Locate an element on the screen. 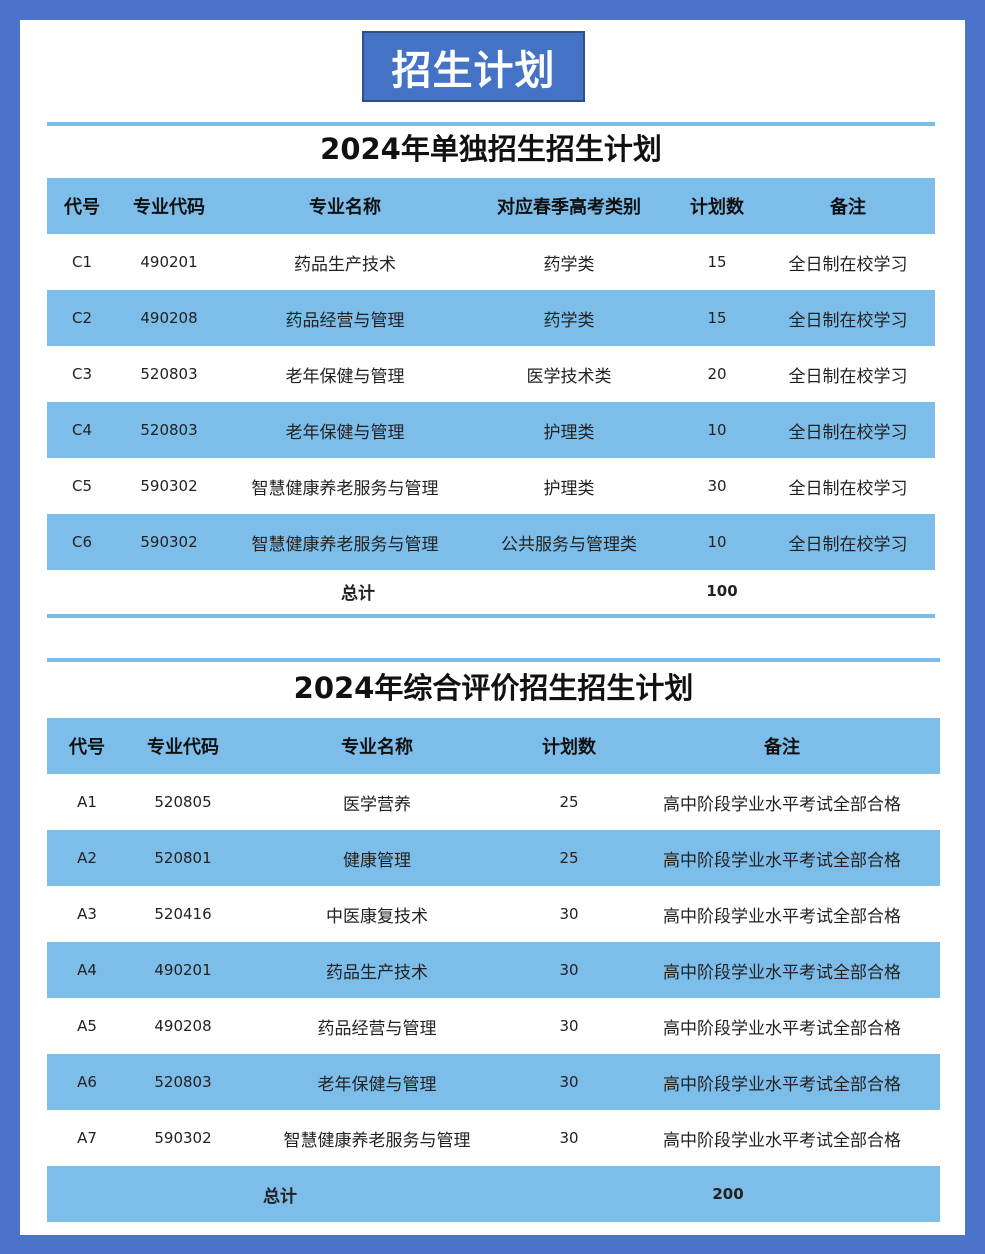 This screenshot has width=985, height=1254. table-cell: A6 is located at coordinates (87, 1082).